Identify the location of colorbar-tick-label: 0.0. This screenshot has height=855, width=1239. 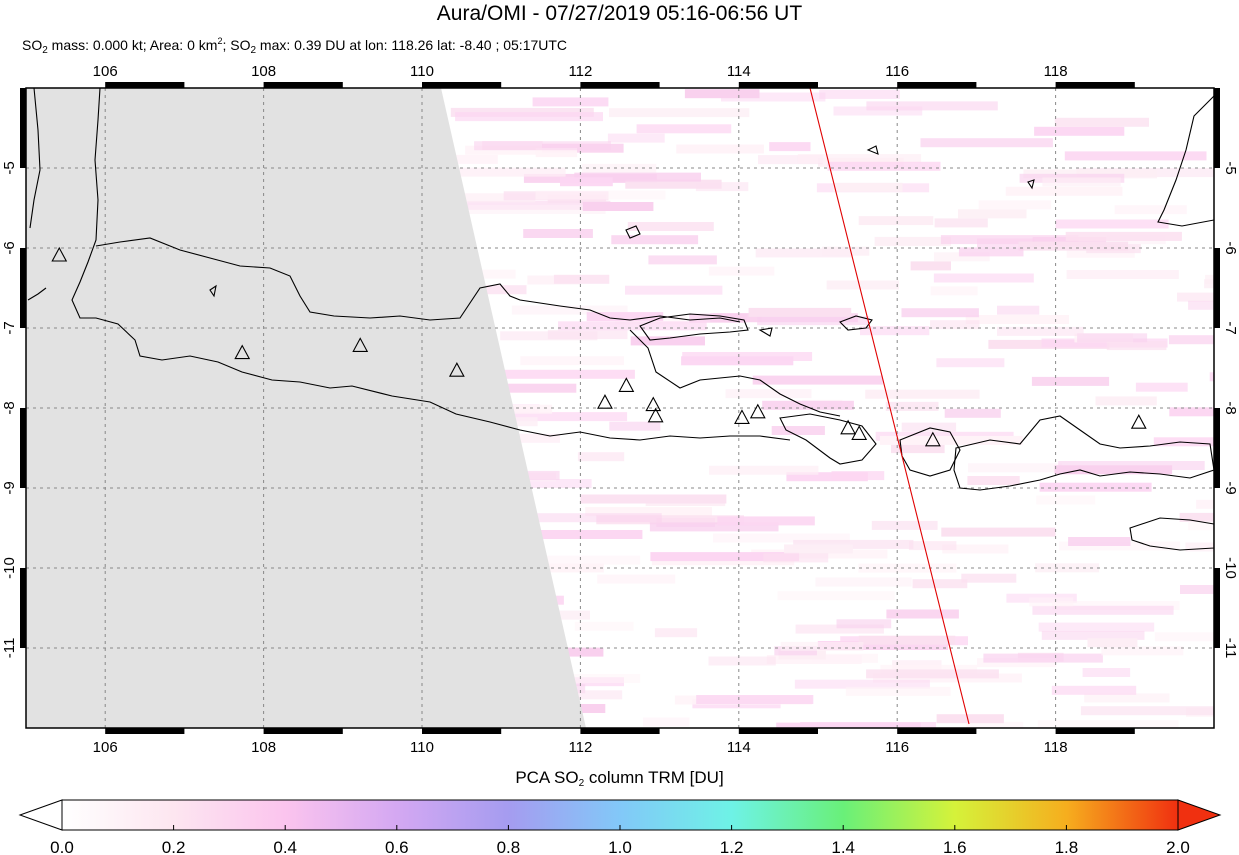
(62, 846).